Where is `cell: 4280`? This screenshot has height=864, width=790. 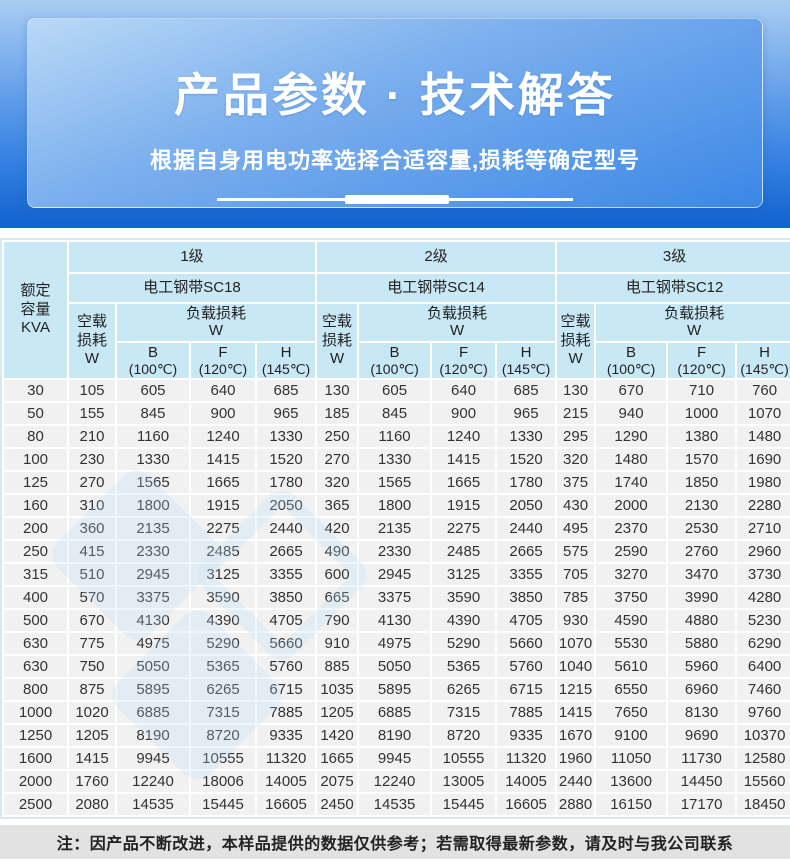 cell: 4280 is located at coordinates (763, 597).